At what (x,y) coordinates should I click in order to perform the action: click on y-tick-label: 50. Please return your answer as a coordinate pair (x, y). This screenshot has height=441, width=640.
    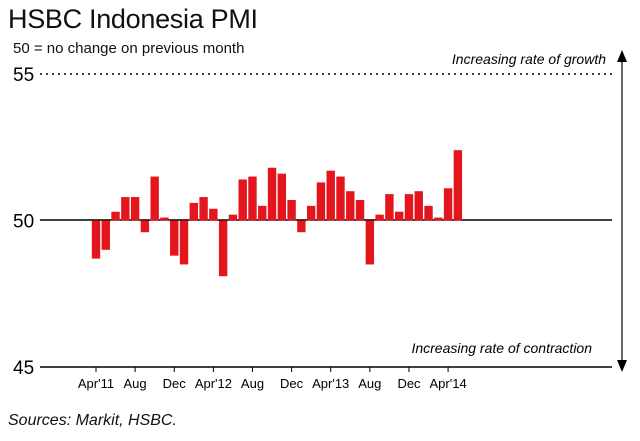
    Looking at the image, I should click on (23, 222).